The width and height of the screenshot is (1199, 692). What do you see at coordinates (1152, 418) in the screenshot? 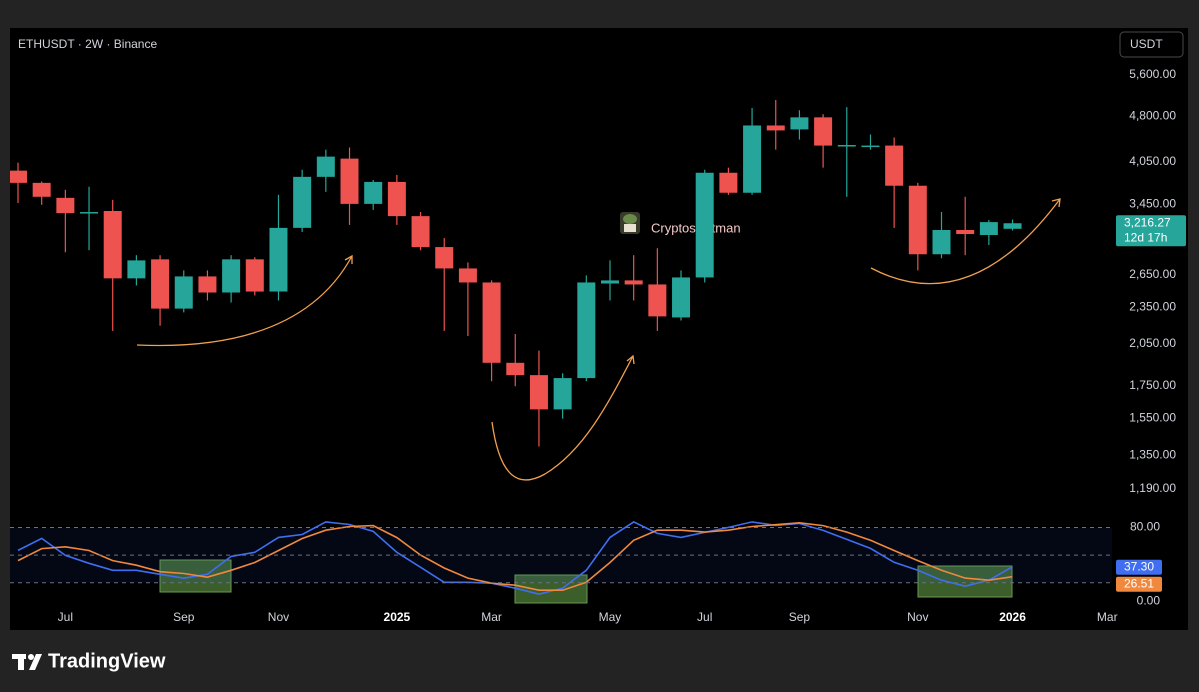
I see `y-tick-label: 1,550.00` at bounding box center [1152, 418].